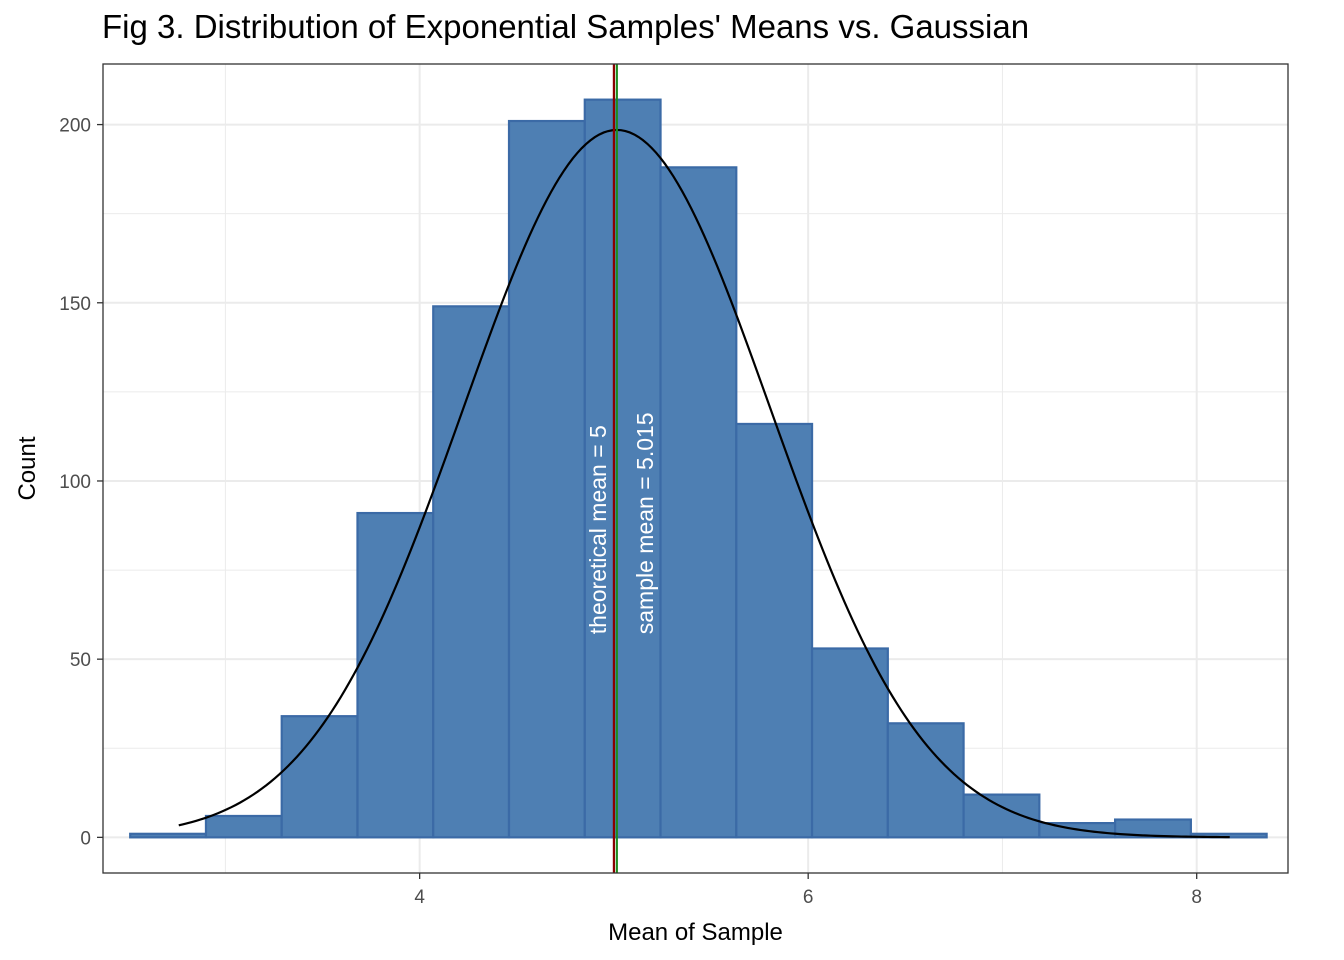  What do you see at coordinates (85, 838) in the screenshot?
I see `y-tick-label: 0` at bounding box center [85, 838].